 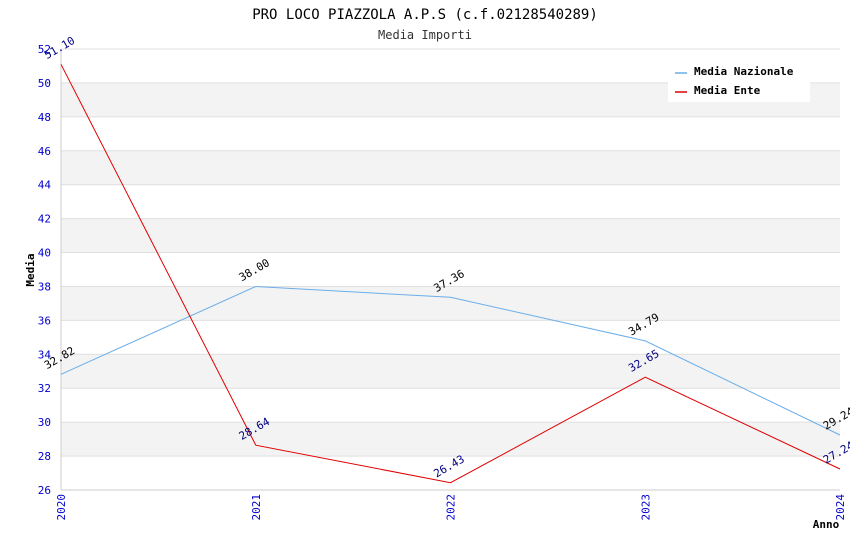 I want to click on legend-box, so click(x=739, y=81).